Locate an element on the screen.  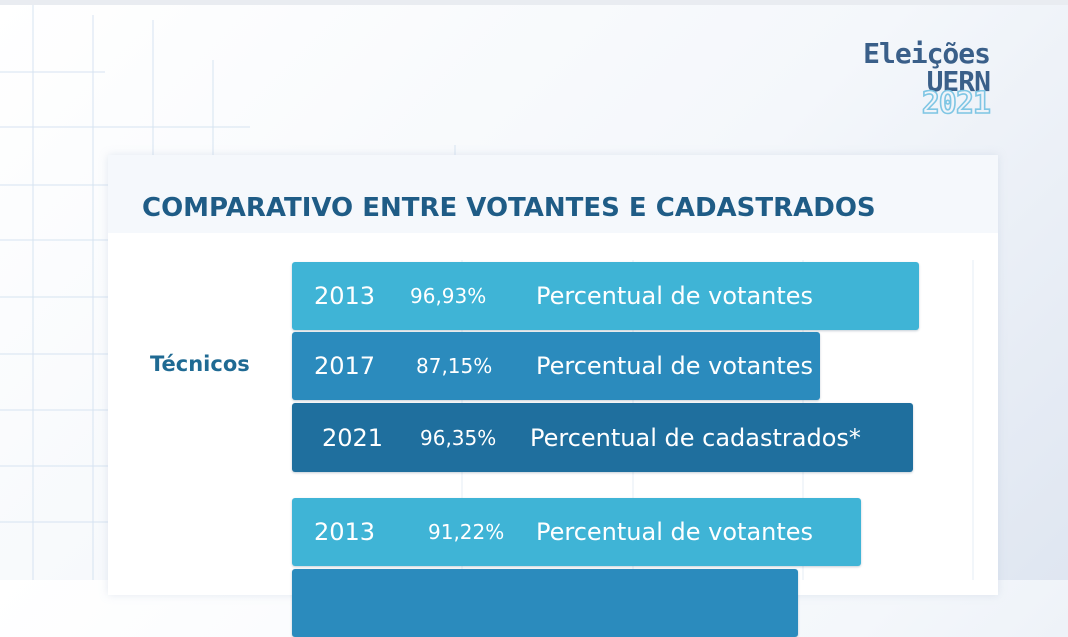
chart-title: COMPARATIVO ENTRE VOTANTES E CADASTRADOS is located at coordinates (509, 208).